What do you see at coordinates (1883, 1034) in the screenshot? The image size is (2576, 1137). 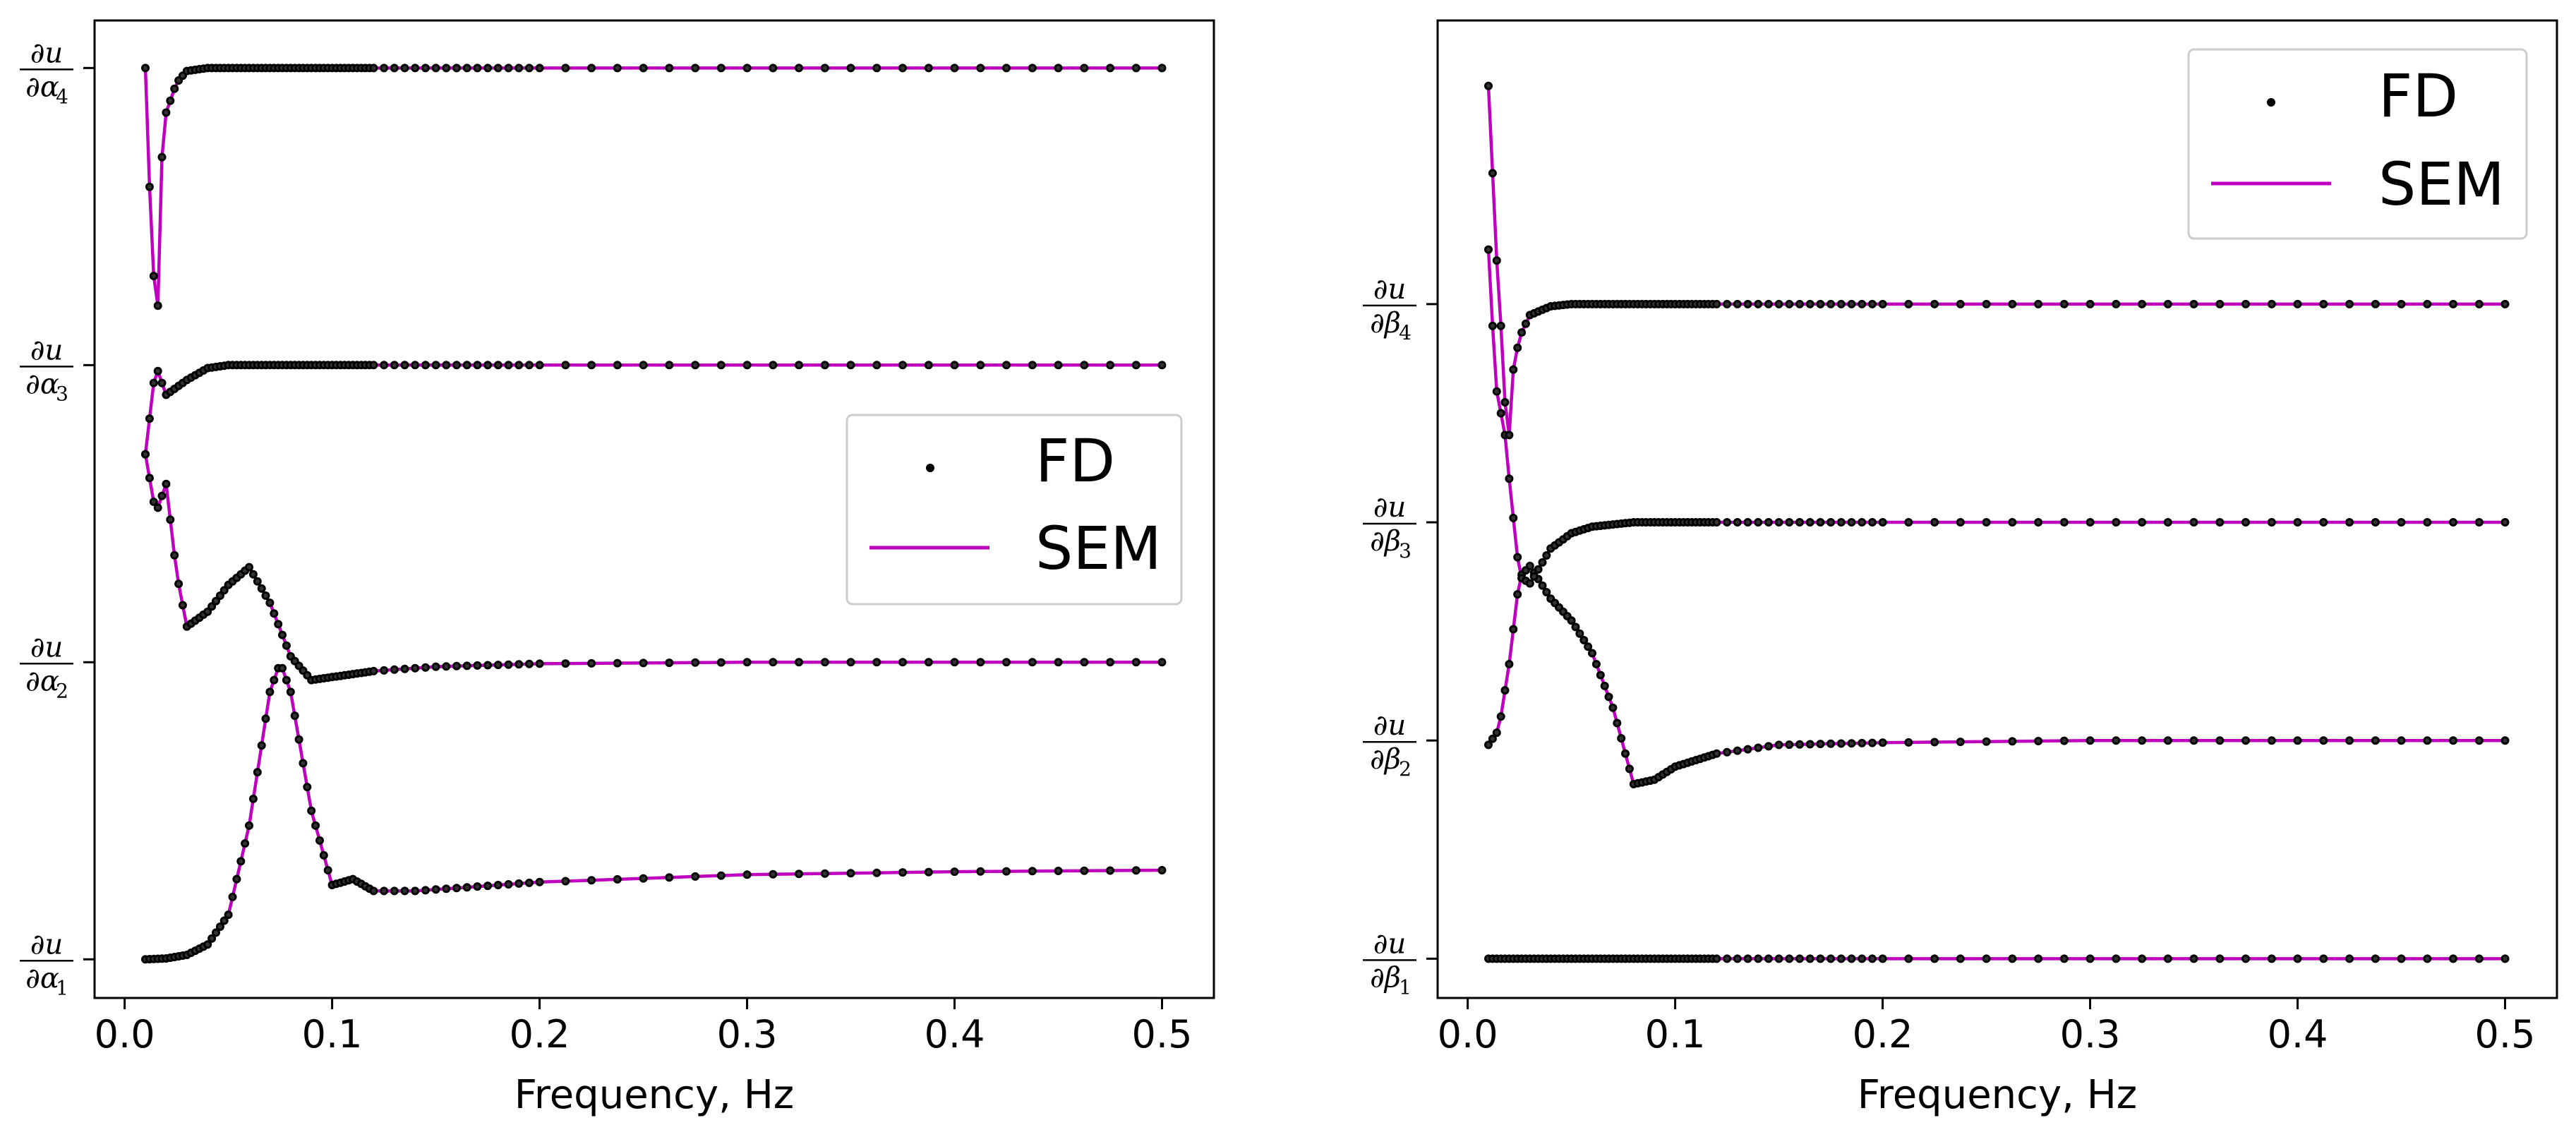 I see `right-xtick-label: 0.2` at bounding box center [1883, 1034].